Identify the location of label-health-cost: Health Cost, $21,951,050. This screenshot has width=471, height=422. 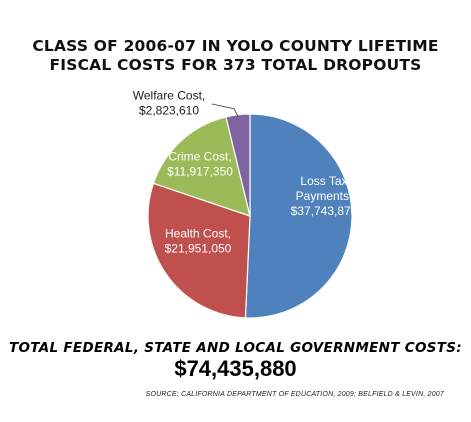
(198, 241).